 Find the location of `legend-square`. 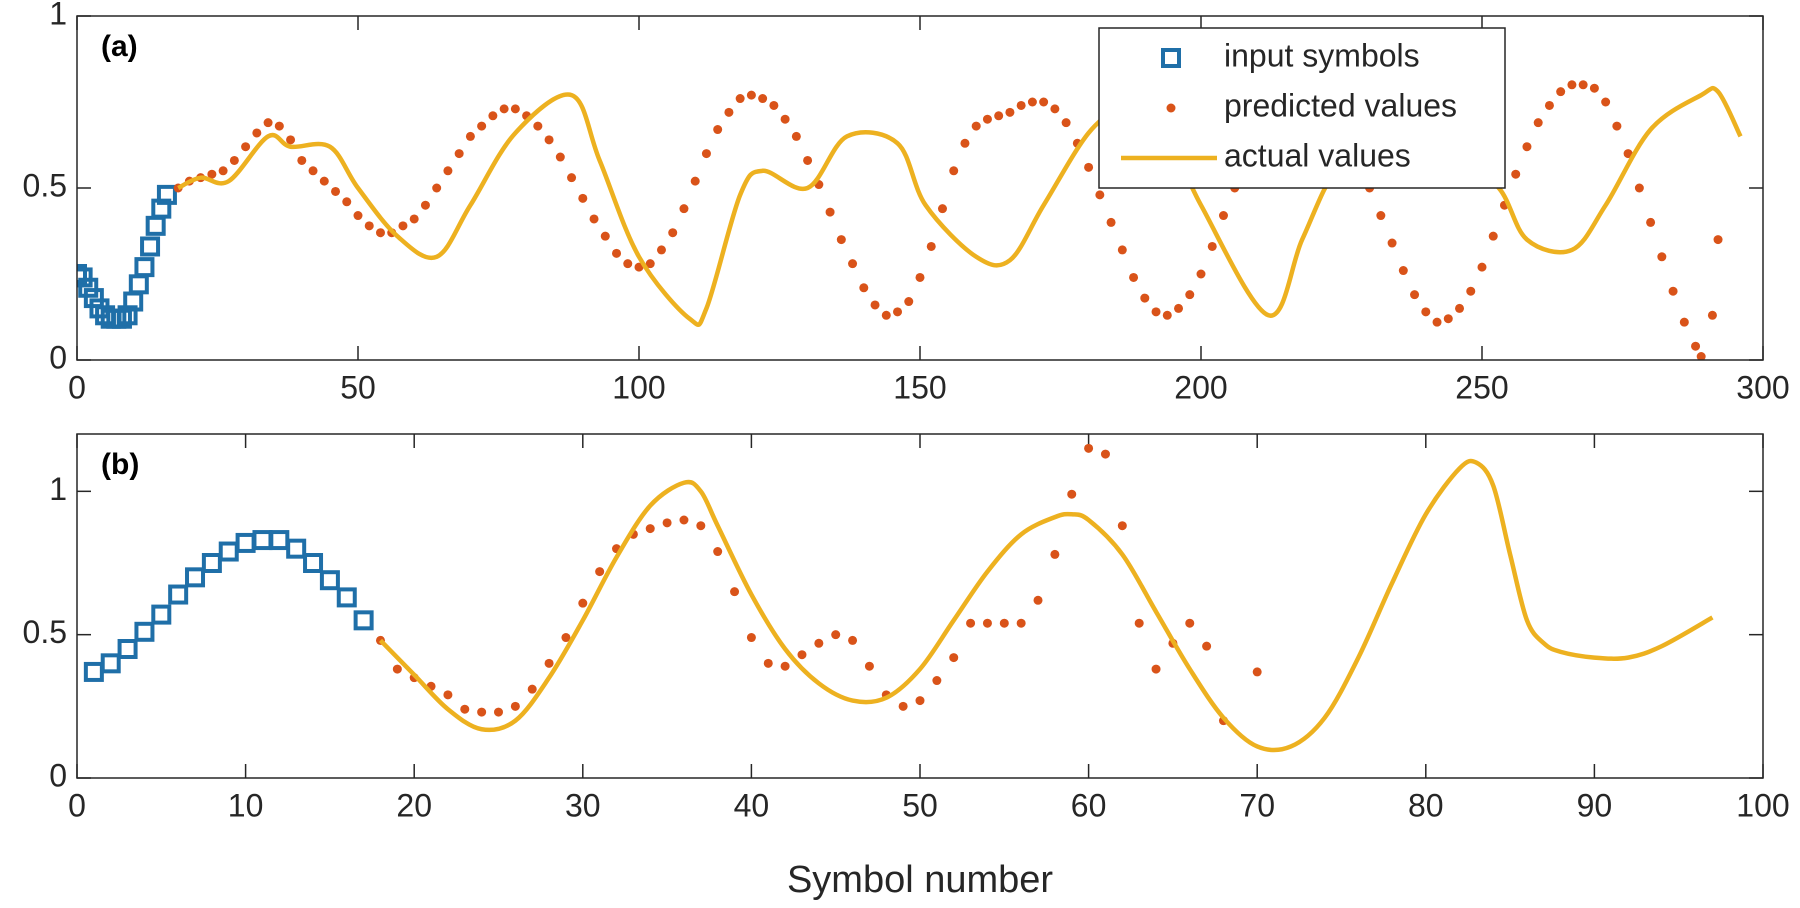

legend-square is located at coordinates (1171, 58).